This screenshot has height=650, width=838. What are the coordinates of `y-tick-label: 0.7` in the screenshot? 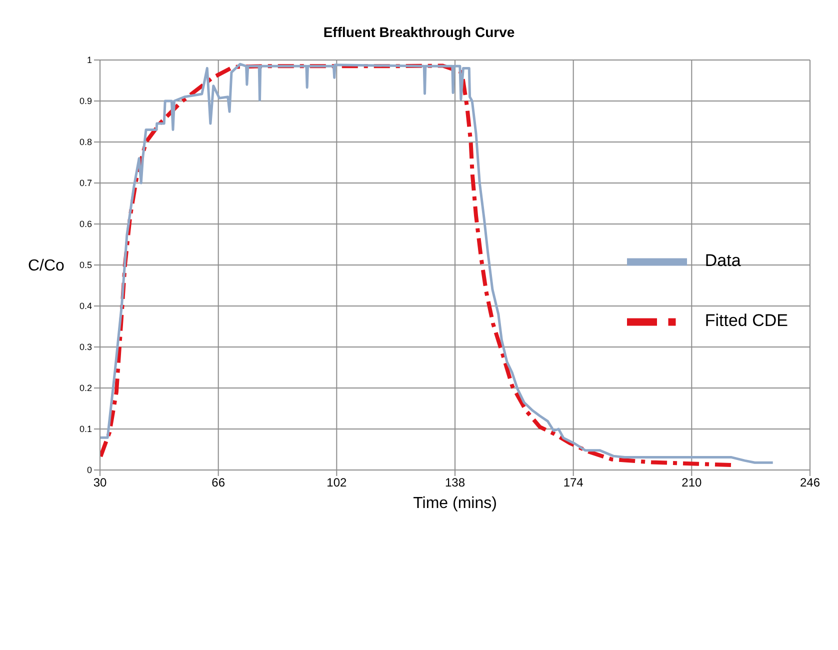 It's located at (85, 183).